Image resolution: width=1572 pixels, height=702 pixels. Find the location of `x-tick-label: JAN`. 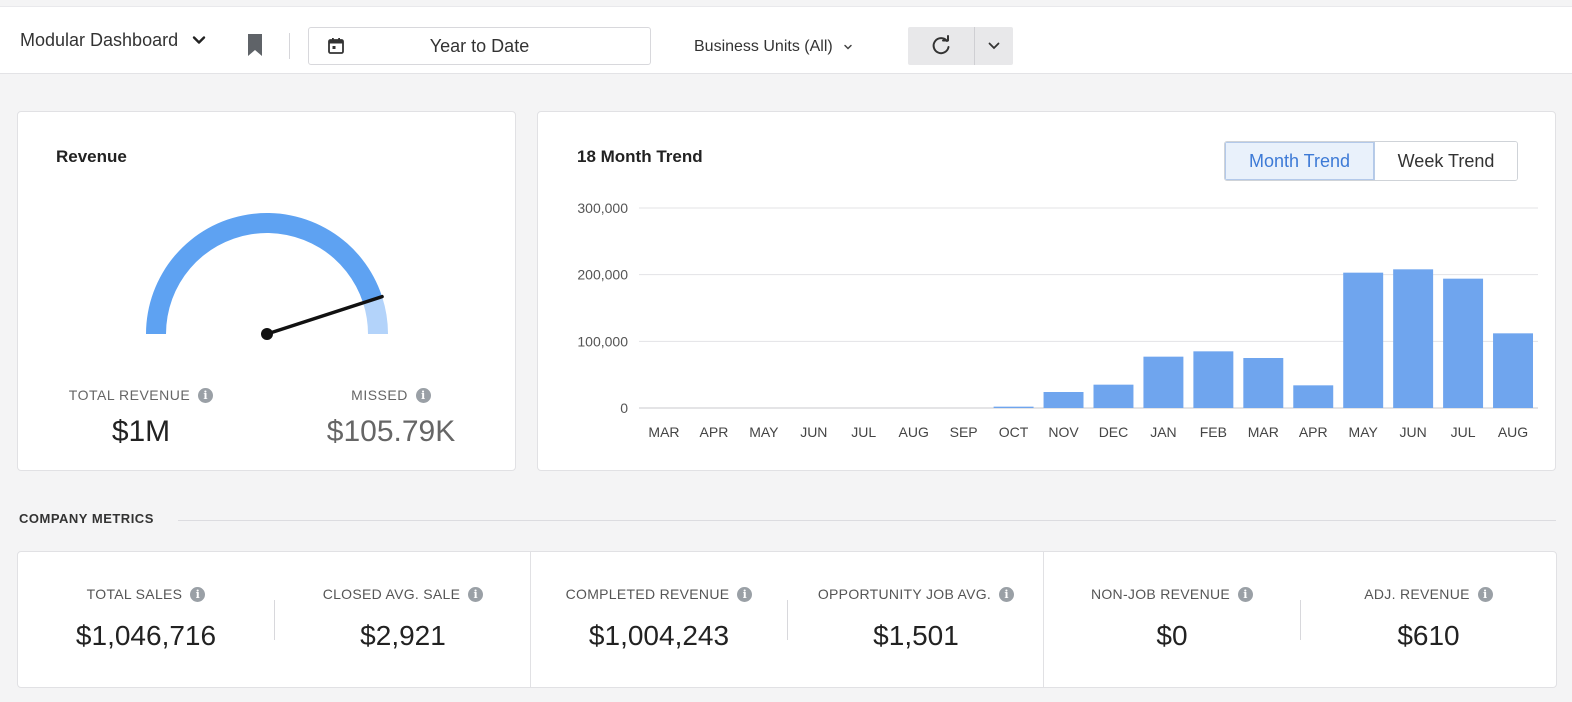

x-tick-label: JAN is located at coordinates (1163, 432).